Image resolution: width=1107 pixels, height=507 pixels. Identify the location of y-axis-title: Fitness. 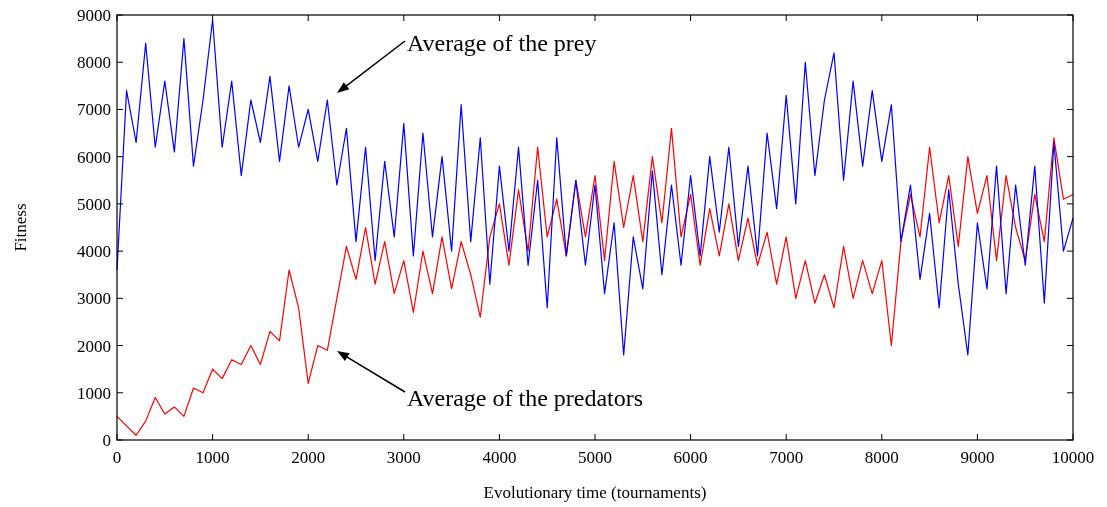
(20, 227).